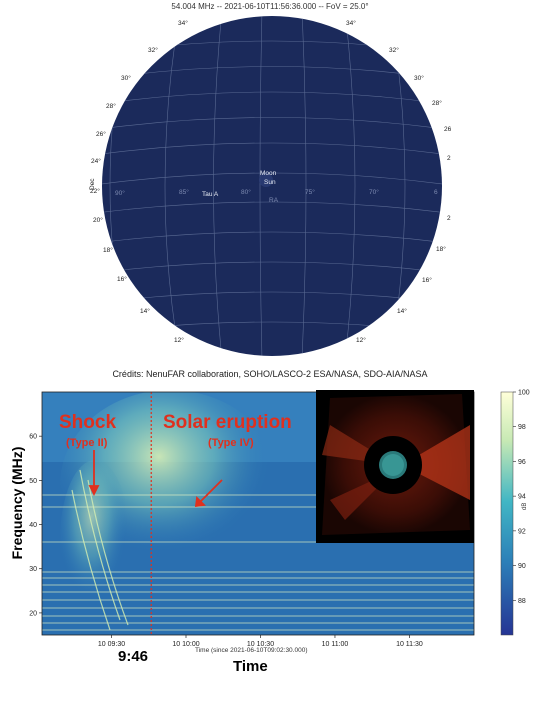  I want to click on dec-tick-right: 34°, so click(351, 23).